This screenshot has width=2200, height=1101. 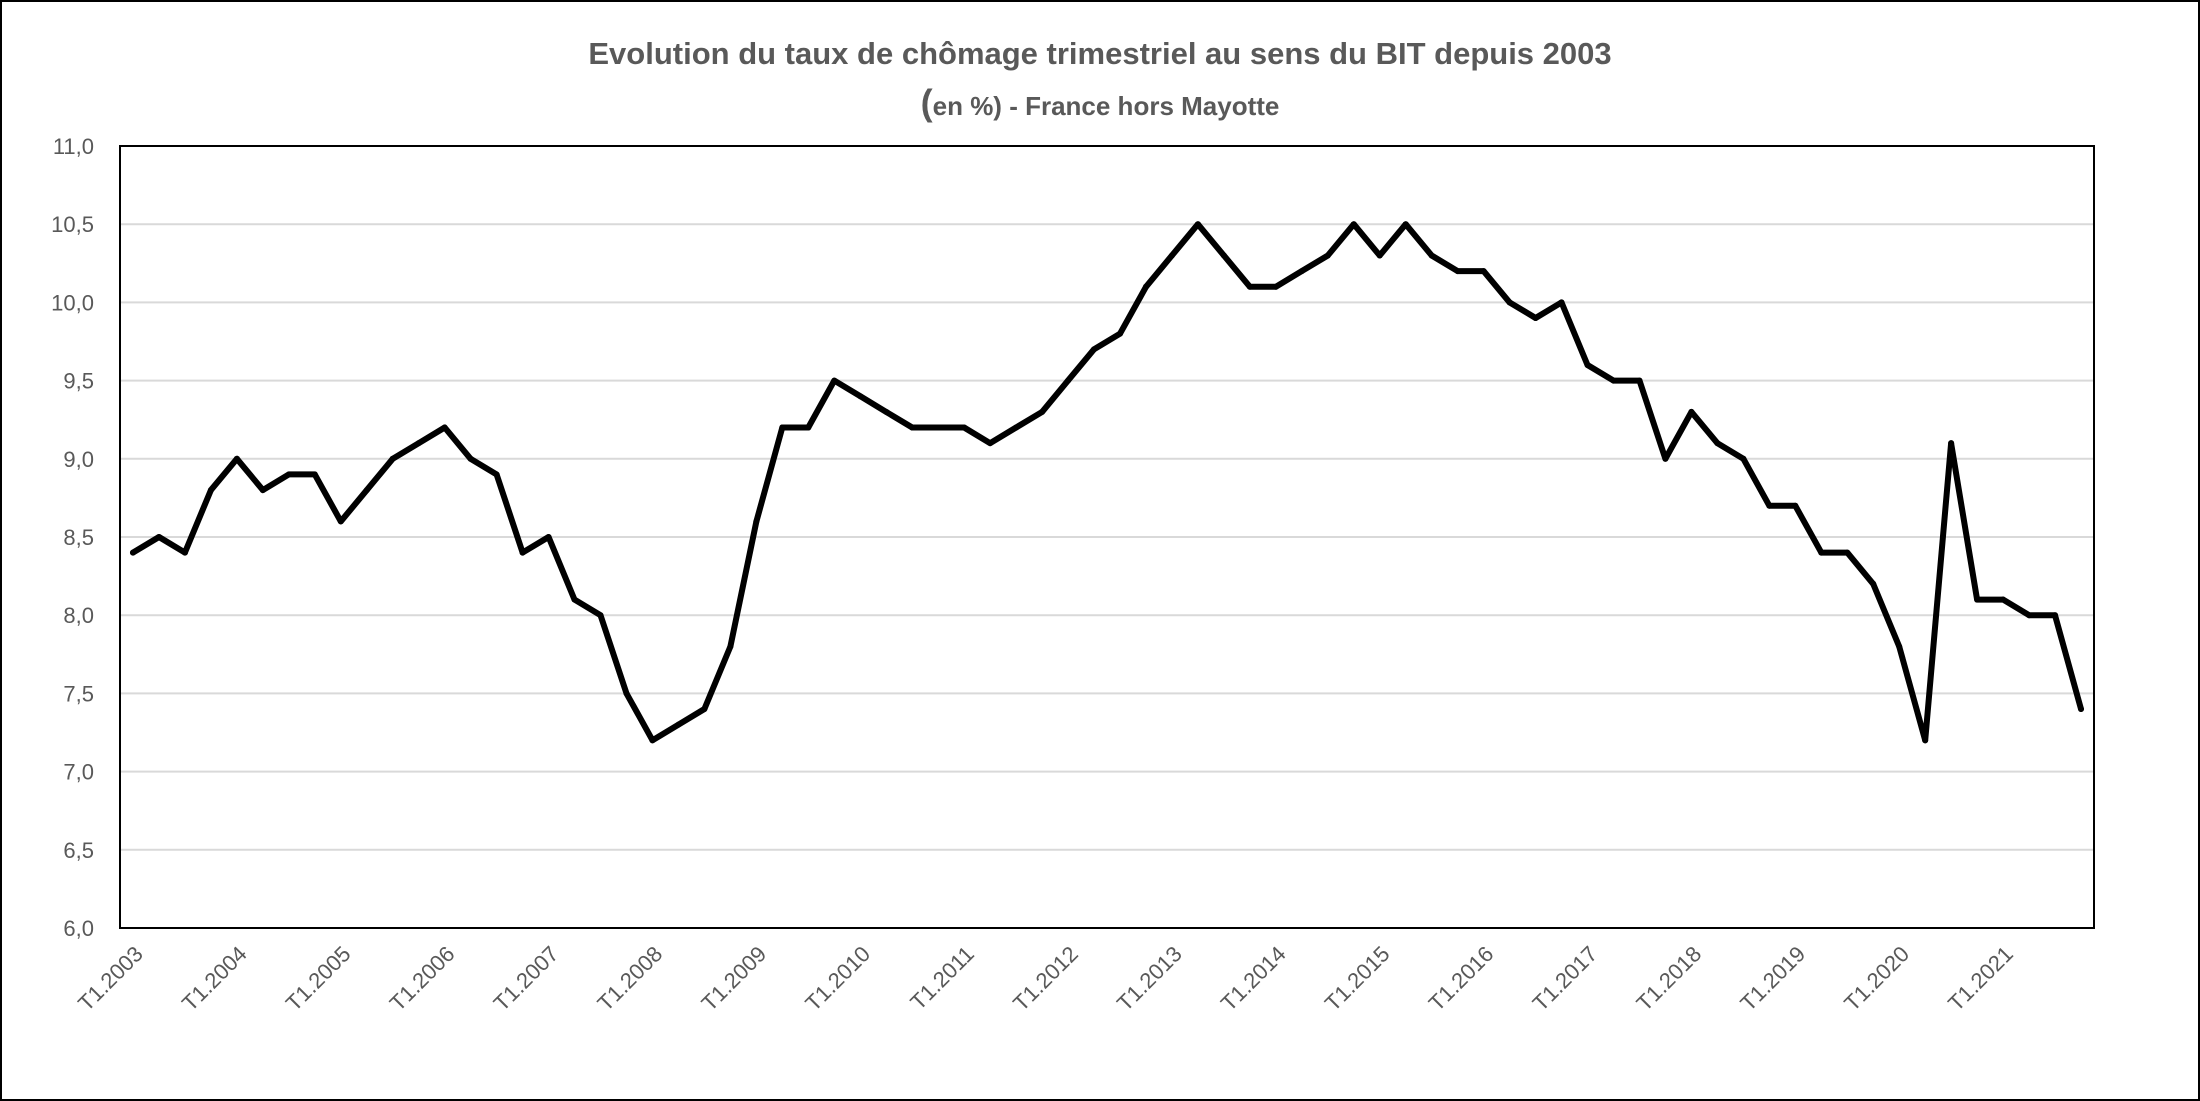 What do you see at coordinates (942, 978) in the screenshot?
I see `x-tick-label: T1.2011` at bounding box center [942, 978].